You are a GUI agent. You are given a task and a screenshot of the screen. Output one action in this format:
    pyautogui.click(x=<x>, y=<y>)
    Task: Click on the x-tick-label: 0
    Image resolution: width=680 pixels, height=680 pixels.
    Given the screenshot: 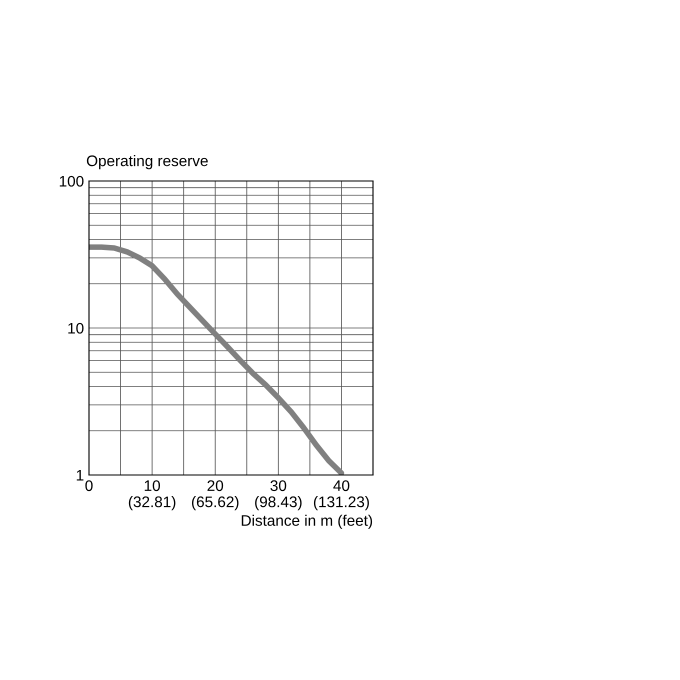 What is the action you would take?
    pyautogui.click(x=89, y=486)
    